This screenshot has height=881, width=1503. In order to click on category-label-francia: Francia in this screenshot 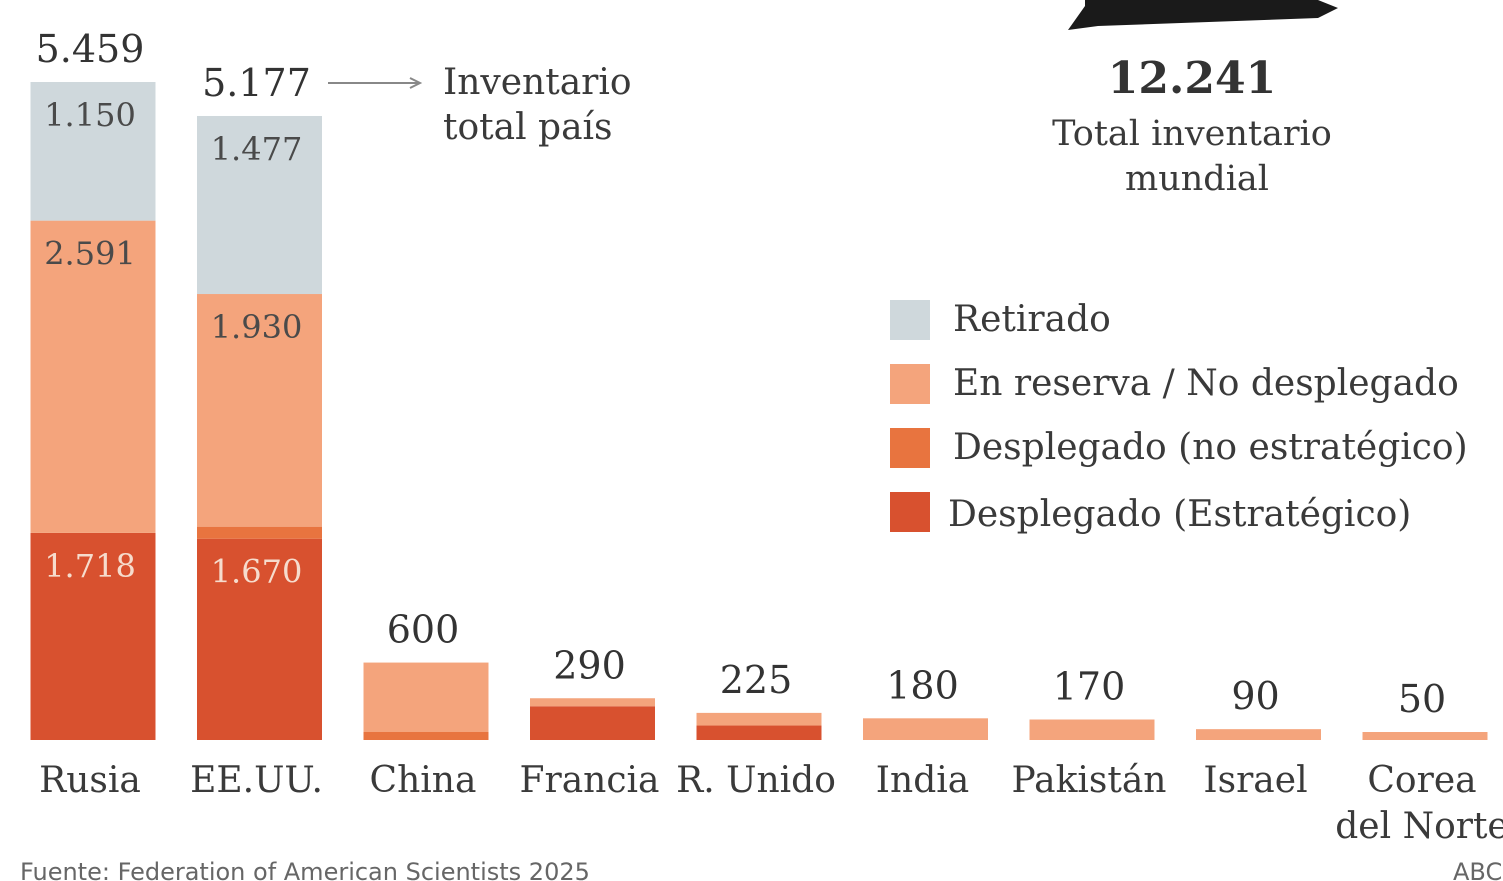, I will do `click(590, 780)`.